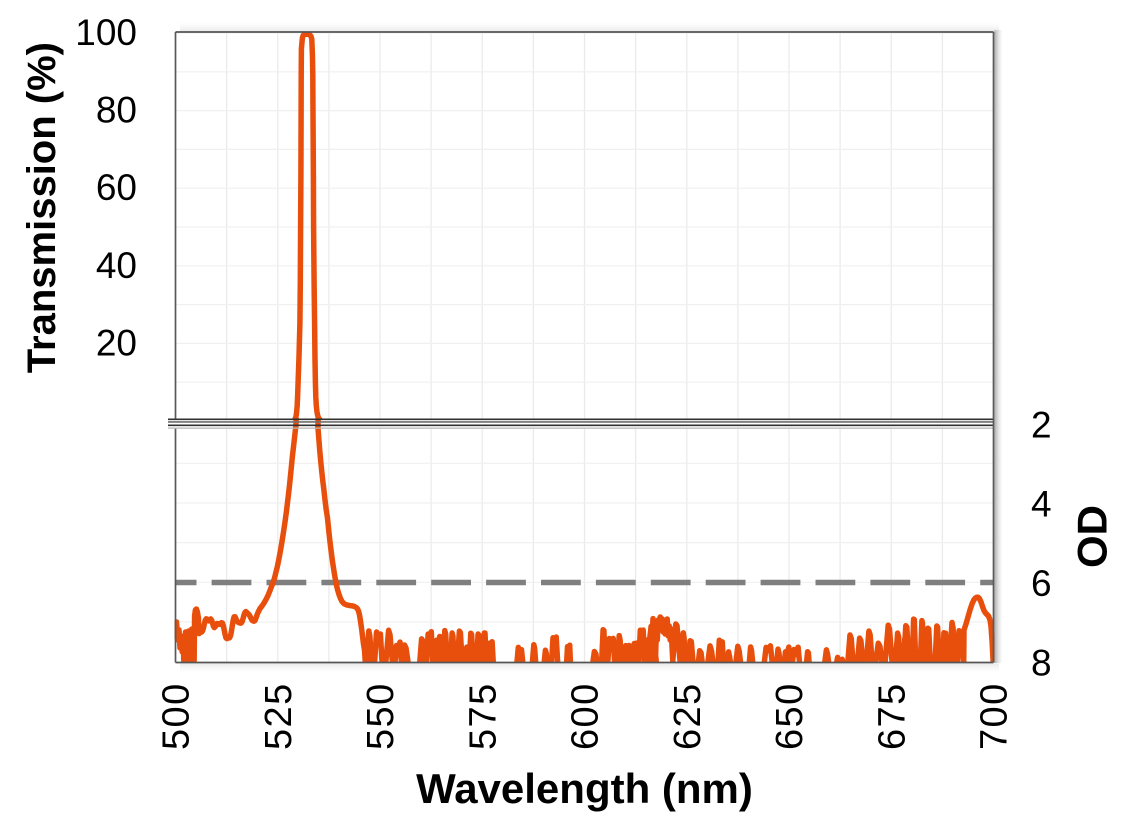 The height and width of the screenshot is (830, 1136). Describe the element at coordinates (584, 788) in the screenshot. I see `svg-text: Wavelength (nm)` at that location.